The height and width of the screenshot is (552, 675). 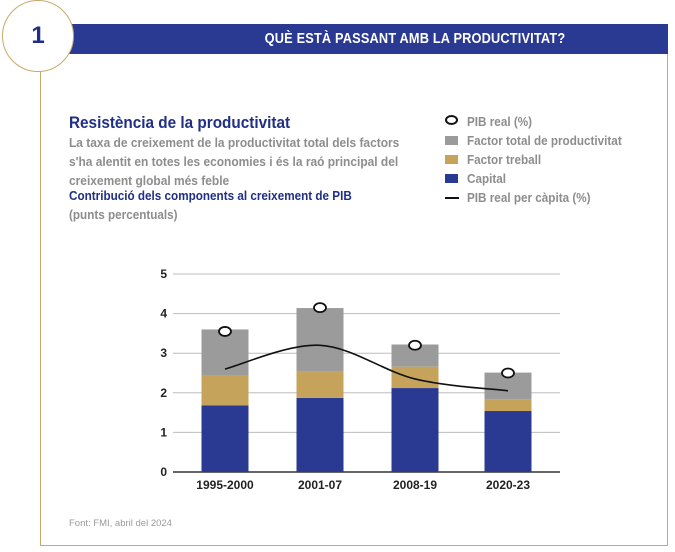 What do you see at coordinates (451, 178) in the screenshot?
I see `capital-swatch` at bounding box center [451, 178].